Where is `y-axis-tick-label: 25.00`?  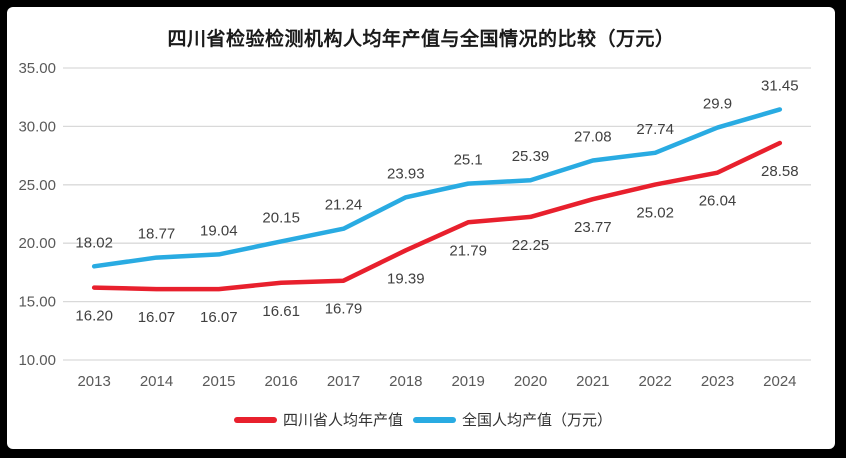 y-axis-tick-label: 25.00 is located at coordinates (37, 185).